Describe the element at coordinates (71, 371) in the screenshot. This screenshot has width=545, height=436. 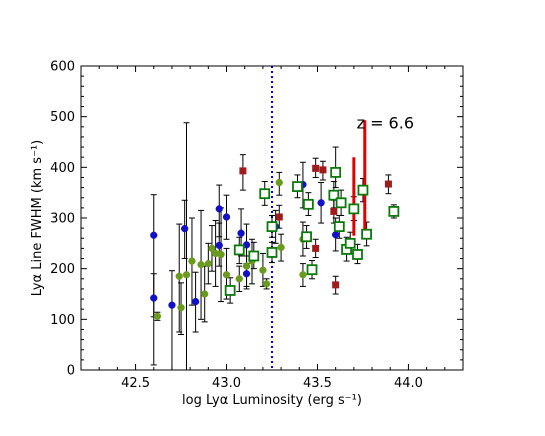
I see `y-tick-label: 0` at that location.